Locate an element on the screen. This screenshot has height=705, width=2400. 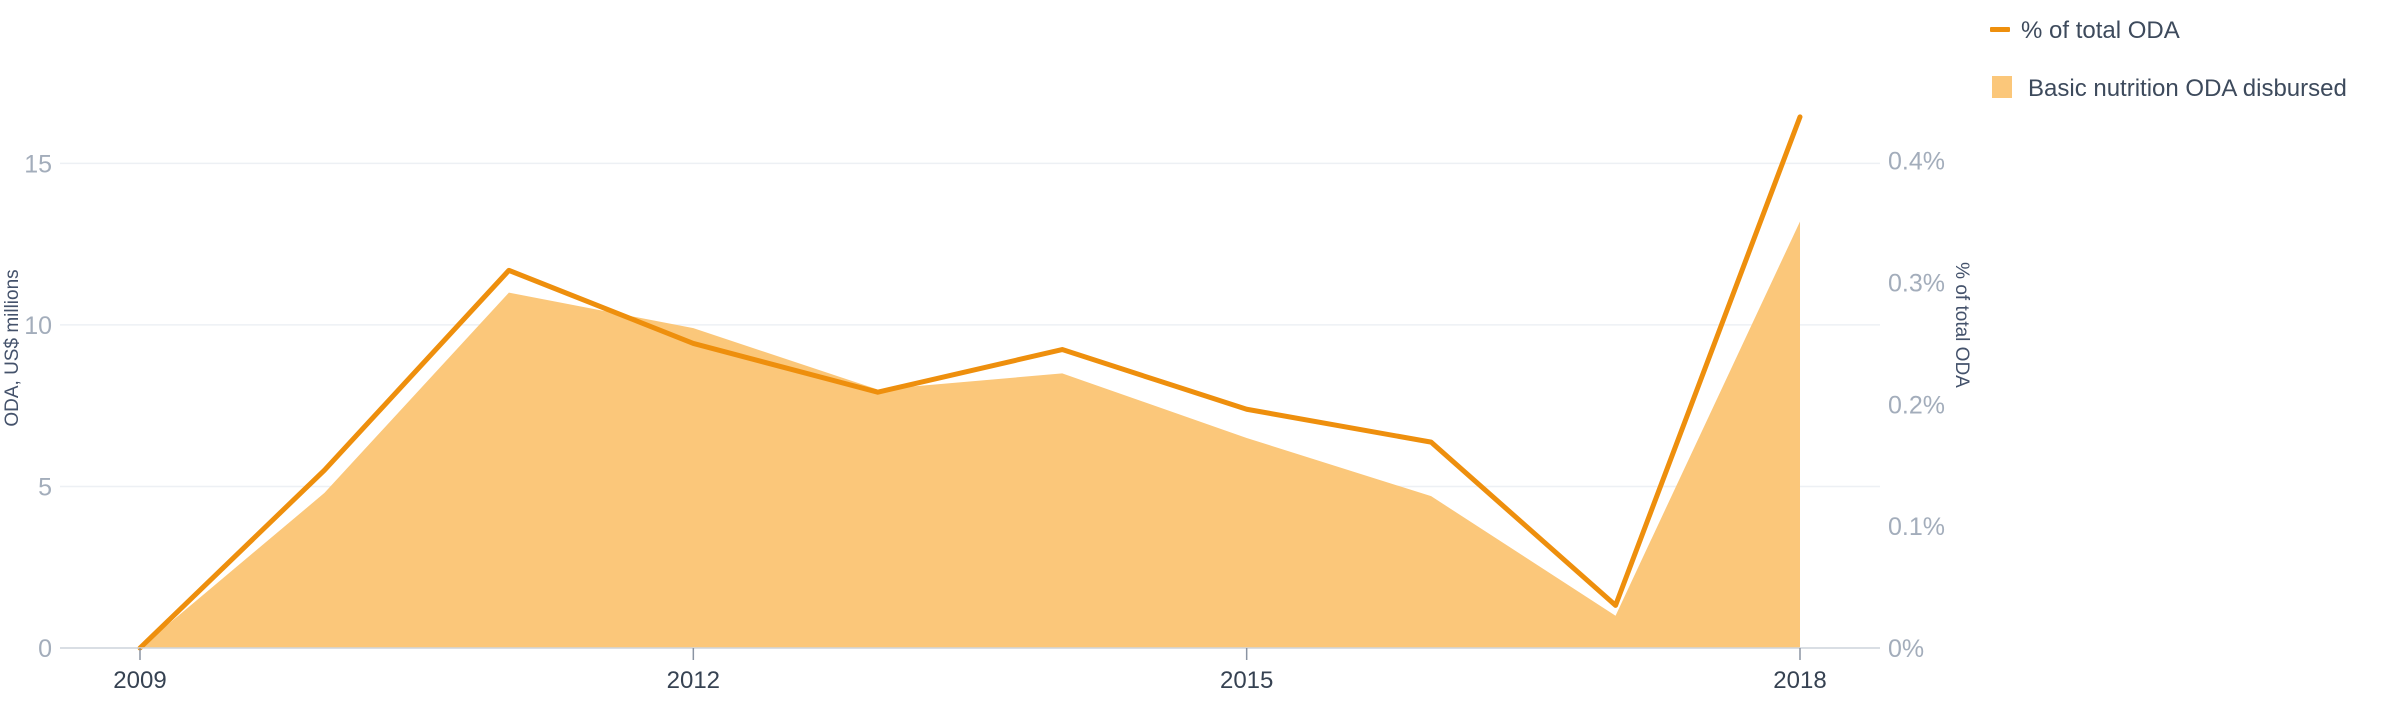
y-right-tick-label: 0.1% is located at coordinates (1916, 527).